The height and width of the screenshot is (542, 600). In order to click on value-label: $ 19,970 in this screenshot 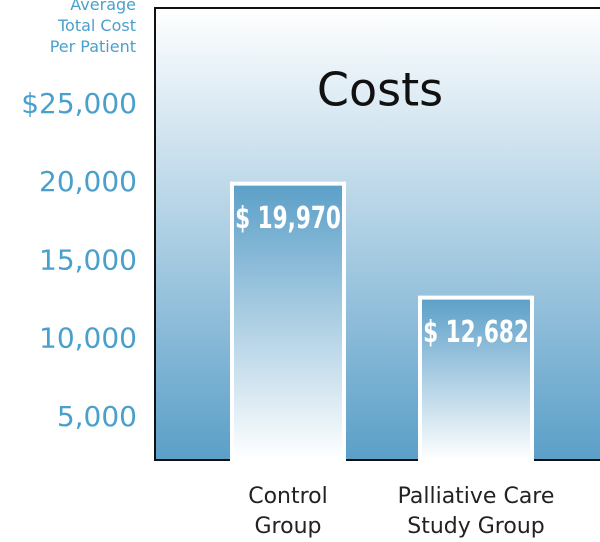, I will do `click(288, 219)`.